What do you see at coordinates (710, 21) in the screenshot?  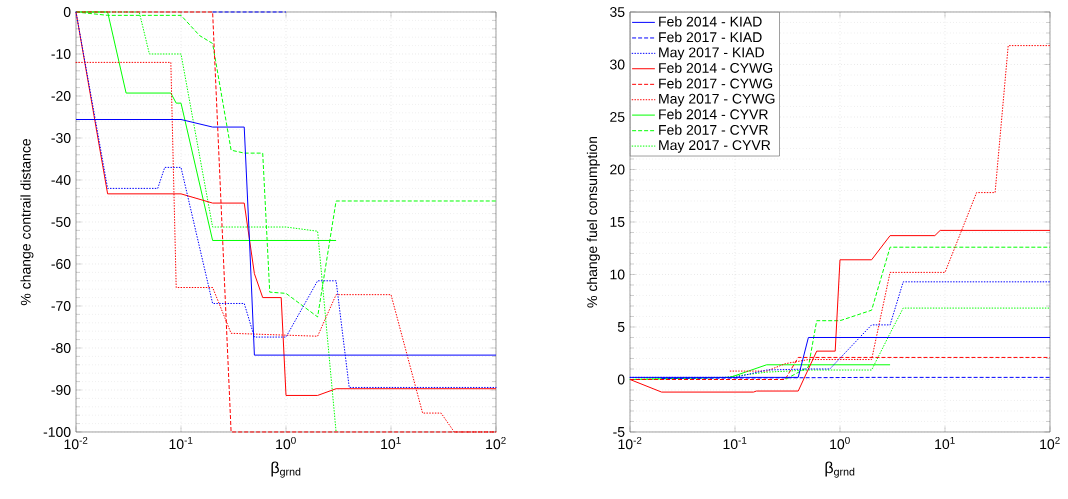 I see `legend-label: Feb 2014 - KIAD` at bounding box center [710, 21].